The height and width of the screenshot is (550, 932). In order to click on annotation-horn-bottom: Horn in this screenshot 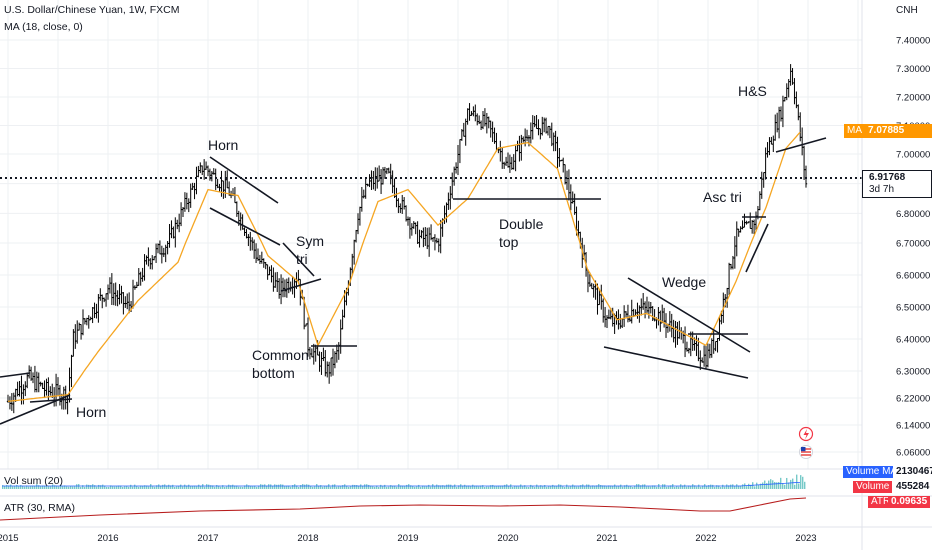, I will do `click(91, 412)`.